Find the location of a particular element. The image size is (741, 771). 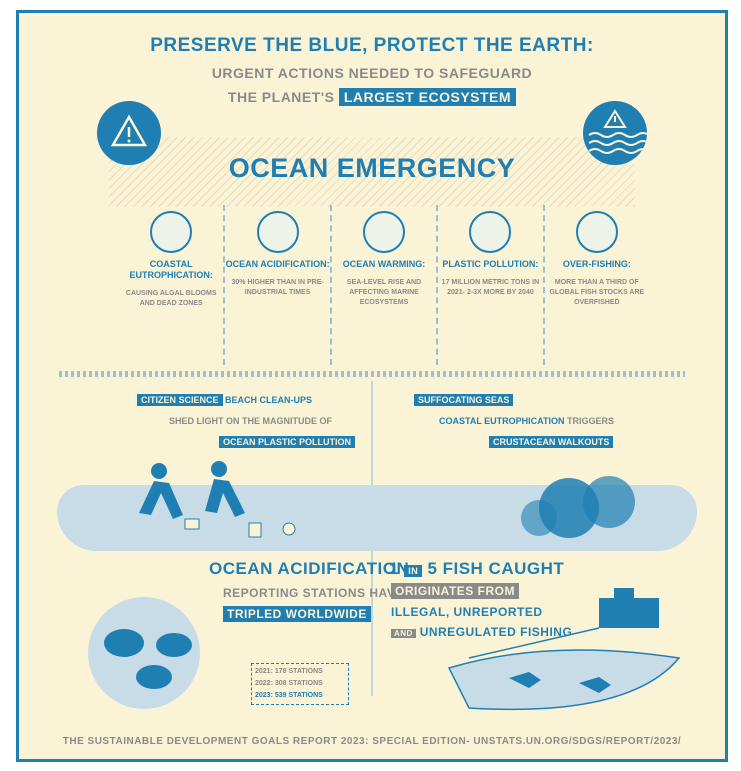

tripled-label: TRIPLED WORLDWIDE is located at coordinates (297, 614).